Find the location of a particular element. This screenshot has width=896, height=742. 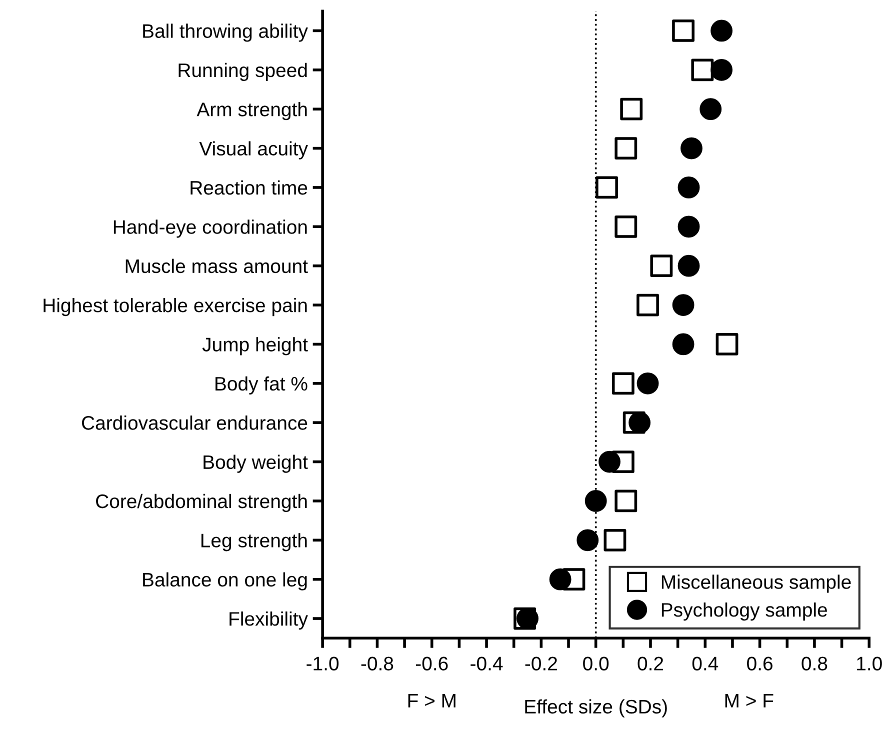

x-tick-label: -0.2 is located at coordinates (541, 663).